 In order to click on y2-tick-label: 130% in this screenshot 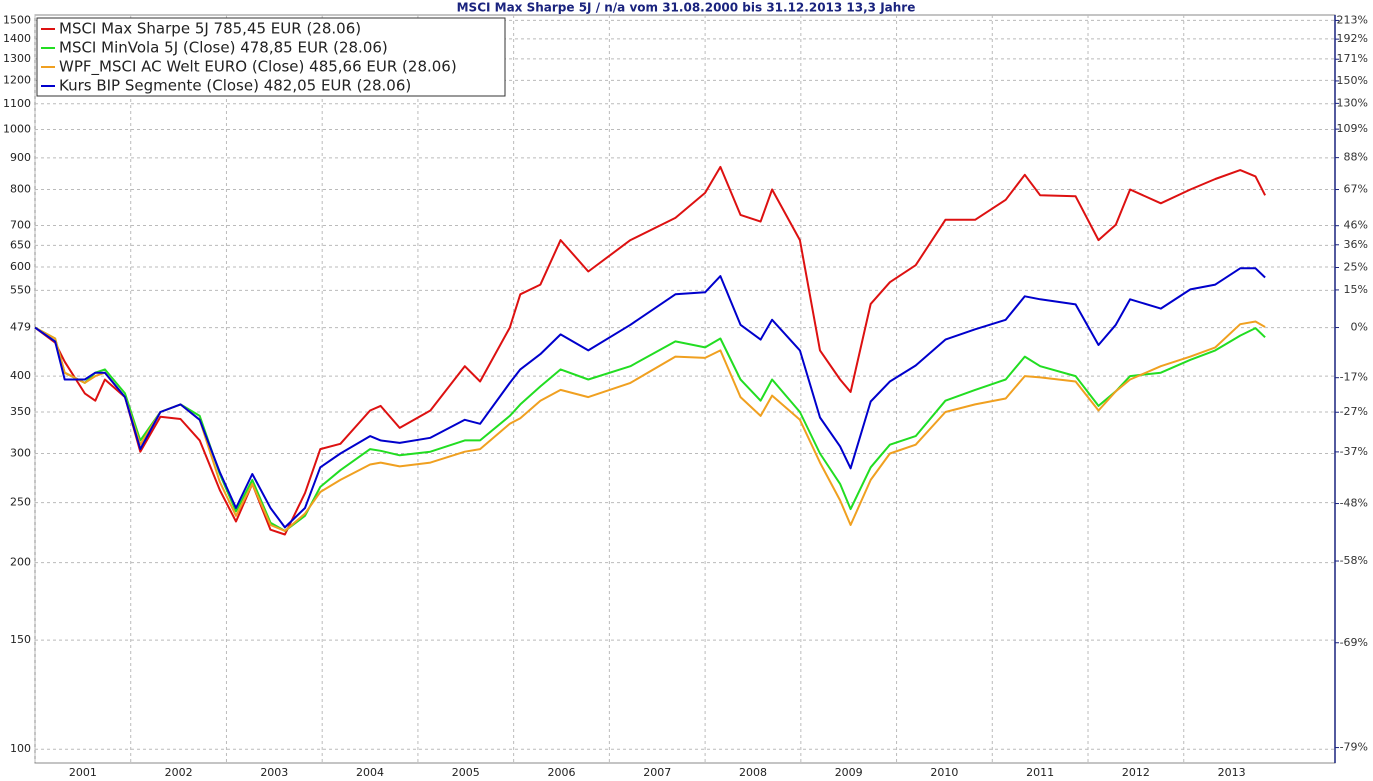, I will do `click(1352, 102)`.